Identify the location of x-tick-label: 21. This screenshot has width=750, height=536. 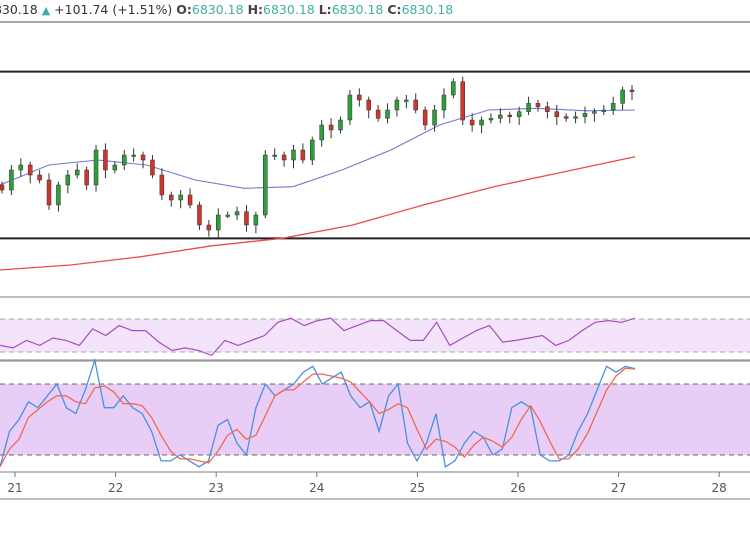
(14, 488).